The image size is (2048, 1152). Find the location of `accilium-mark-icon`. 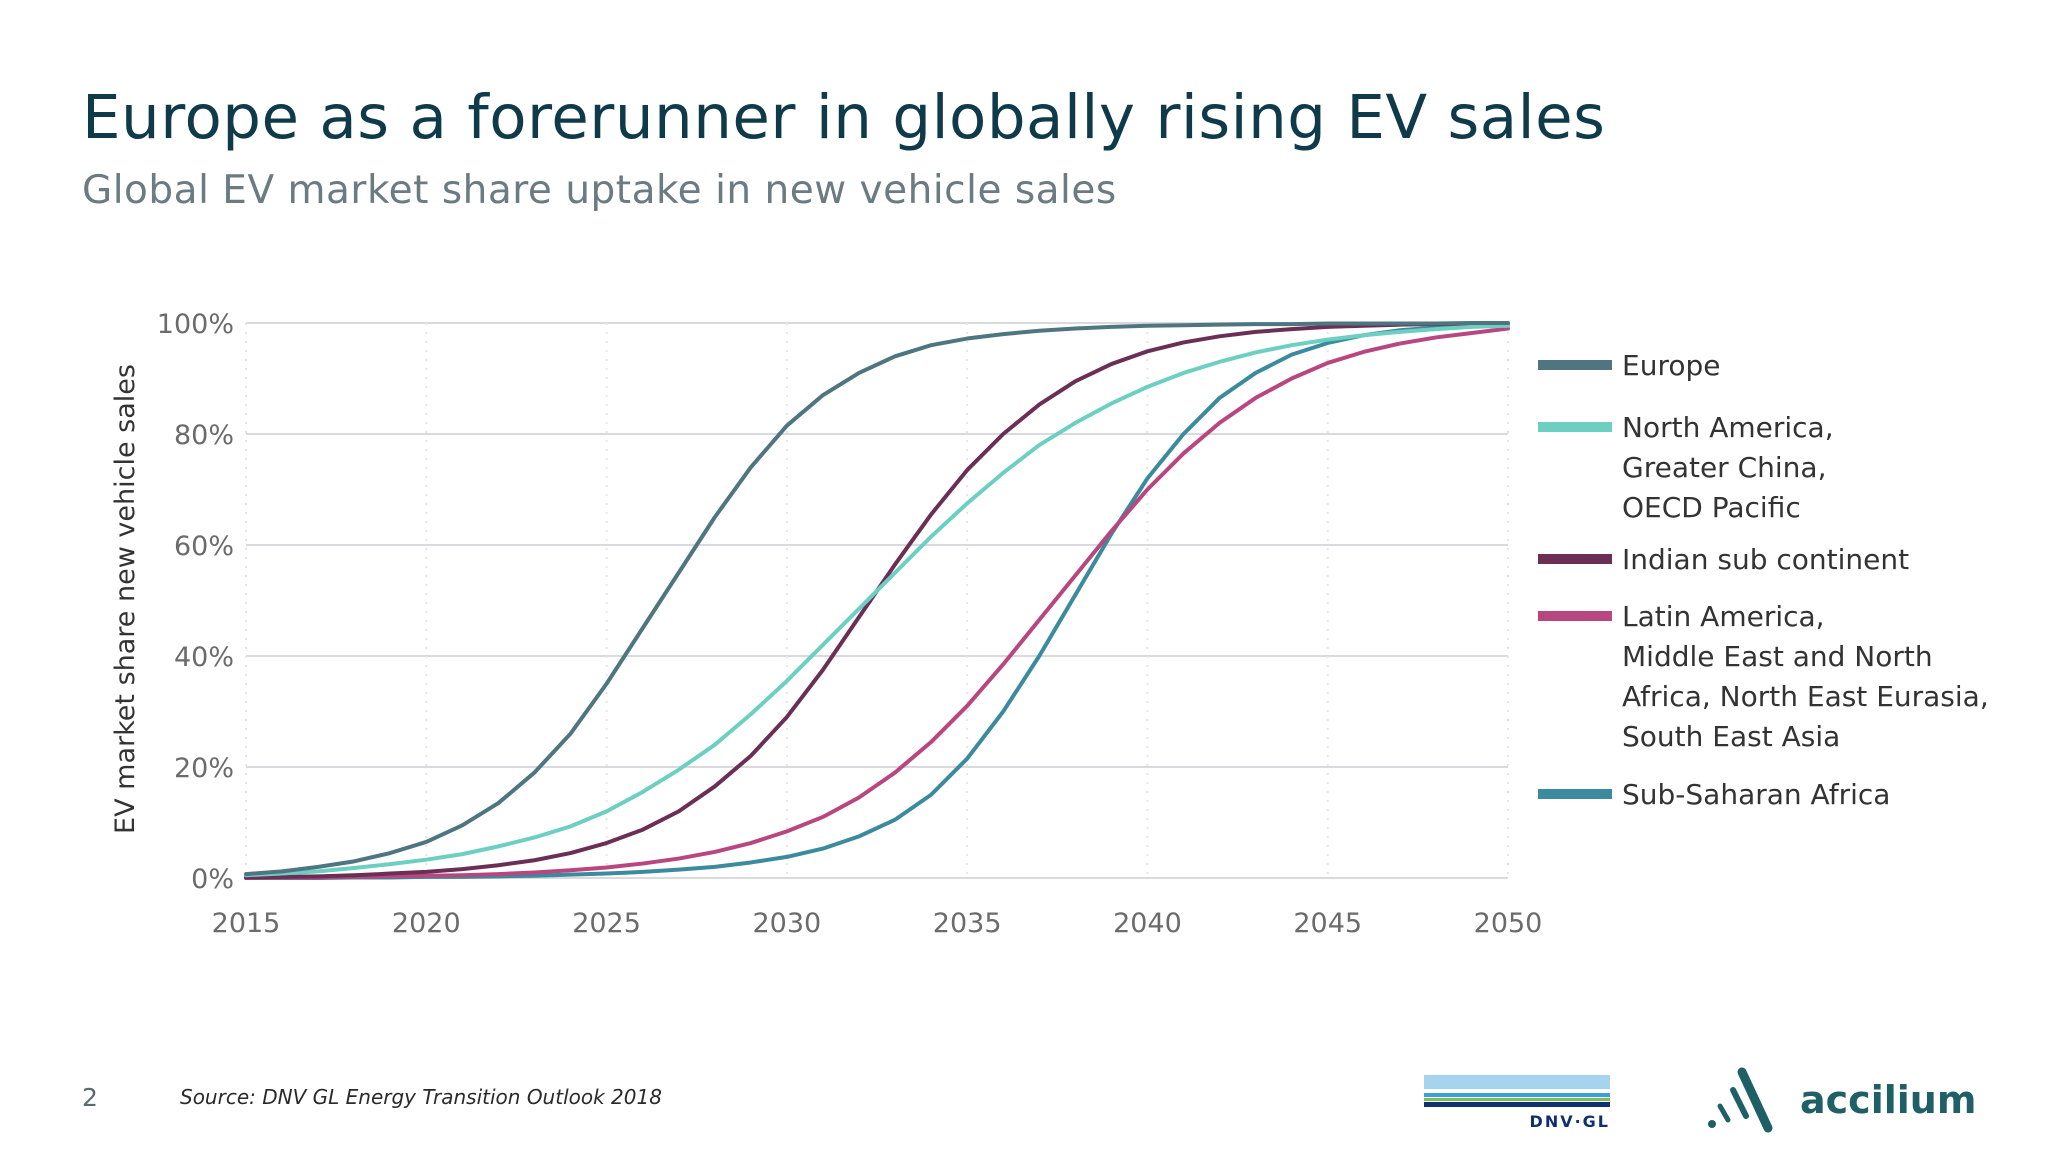

accilium-mark-icon is located at coordinates (1740, 1100).